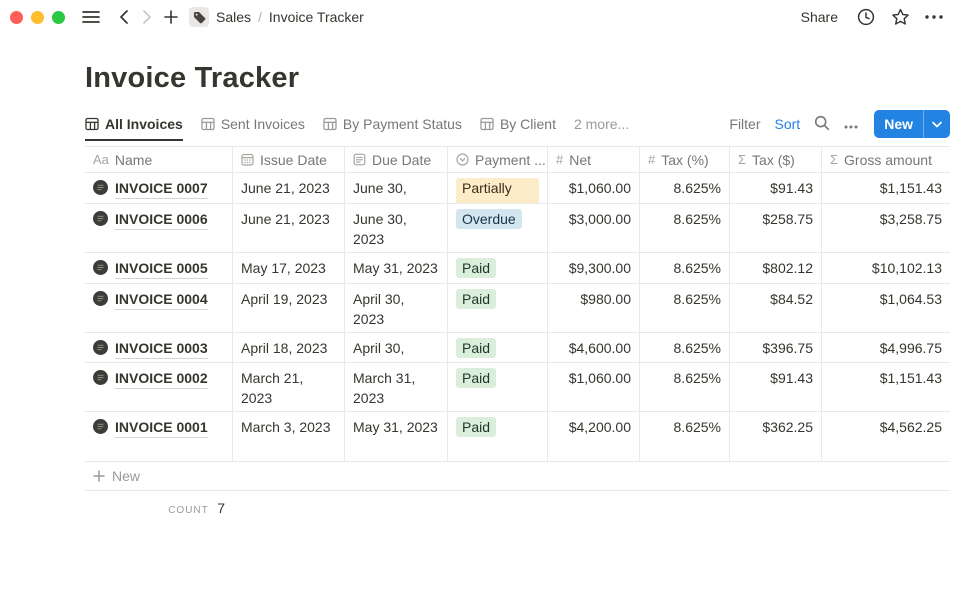  I want to click on filter-button: Filter, so click(745, 124).